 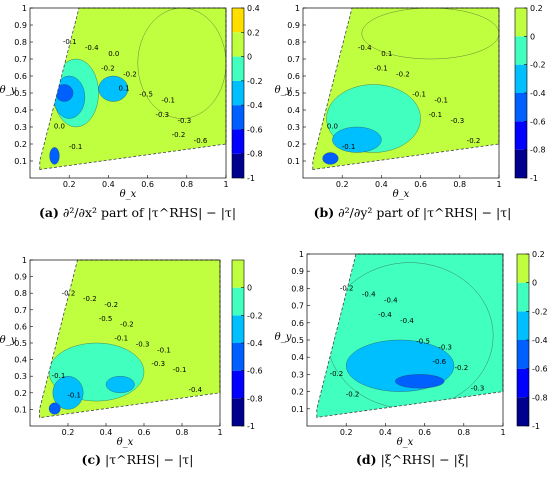 What do you see at coordinates (538, 254) in the screenshot?
I see `colorbar-tick-label: 0.2` at bounding box center [538, 254].